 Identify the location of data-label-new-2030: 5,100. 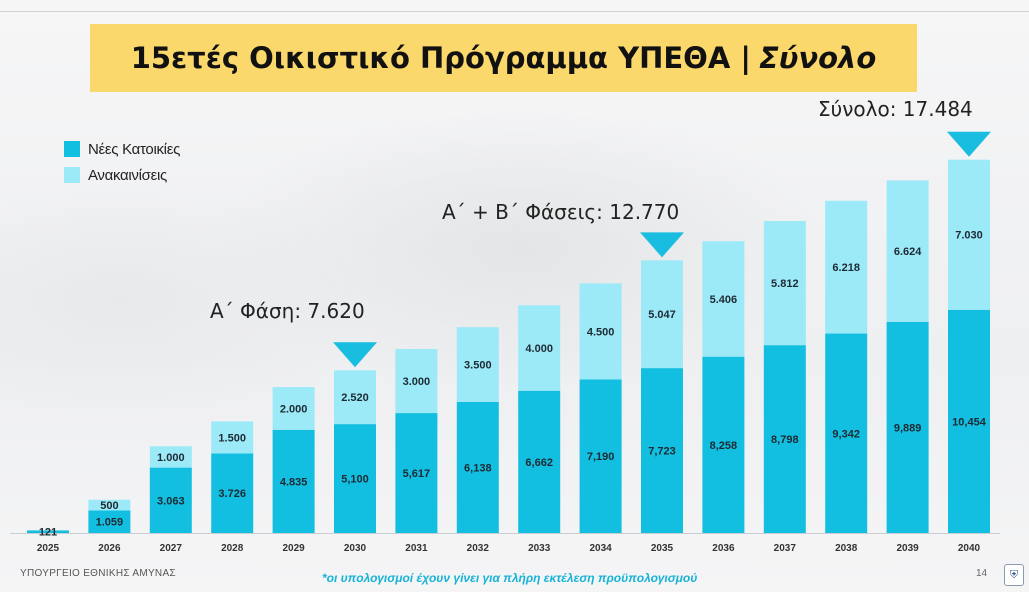
(355, 480).